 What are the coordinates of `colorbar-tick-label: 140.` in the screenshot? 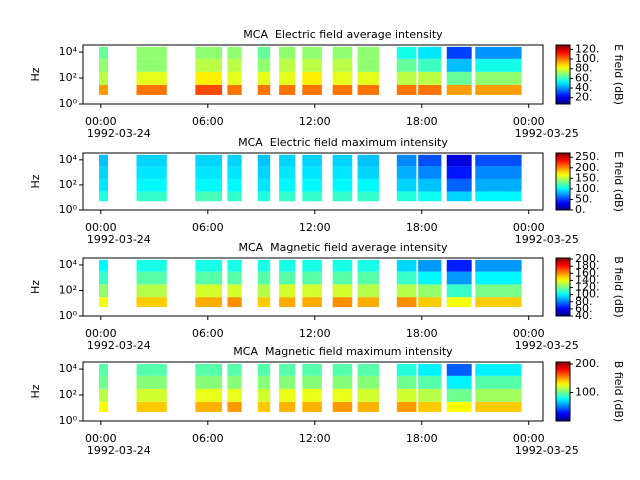 It's located at (587, 279).